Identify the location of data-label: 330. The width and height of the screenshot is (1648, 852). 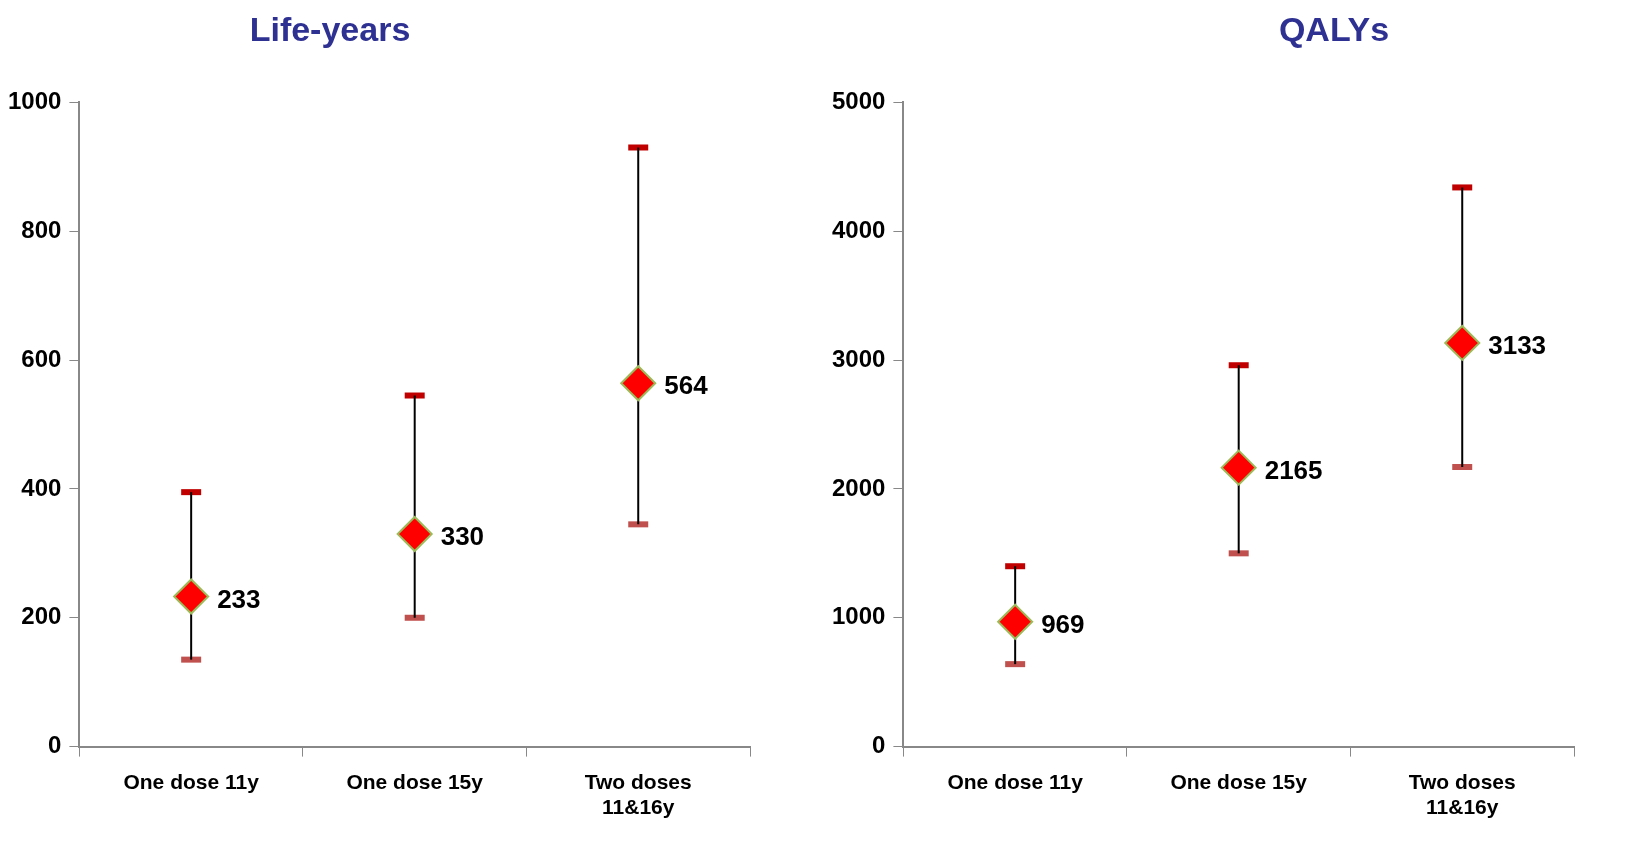
(462, 536).